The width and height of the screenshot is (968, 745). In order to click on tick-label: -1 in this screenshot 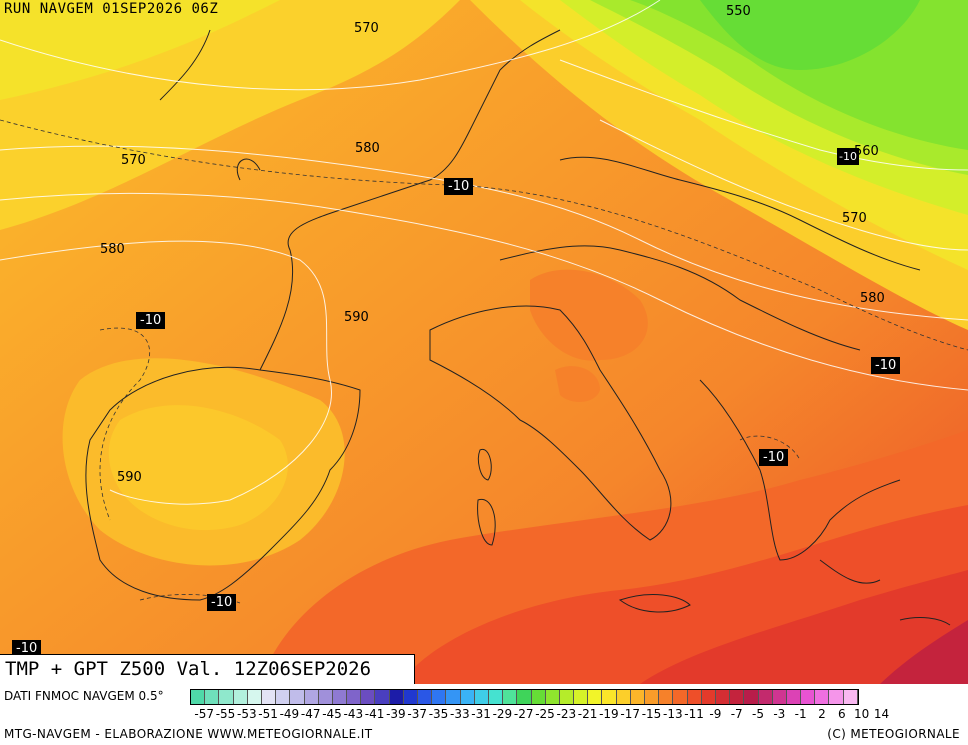, I will do `click(800, 714)`.